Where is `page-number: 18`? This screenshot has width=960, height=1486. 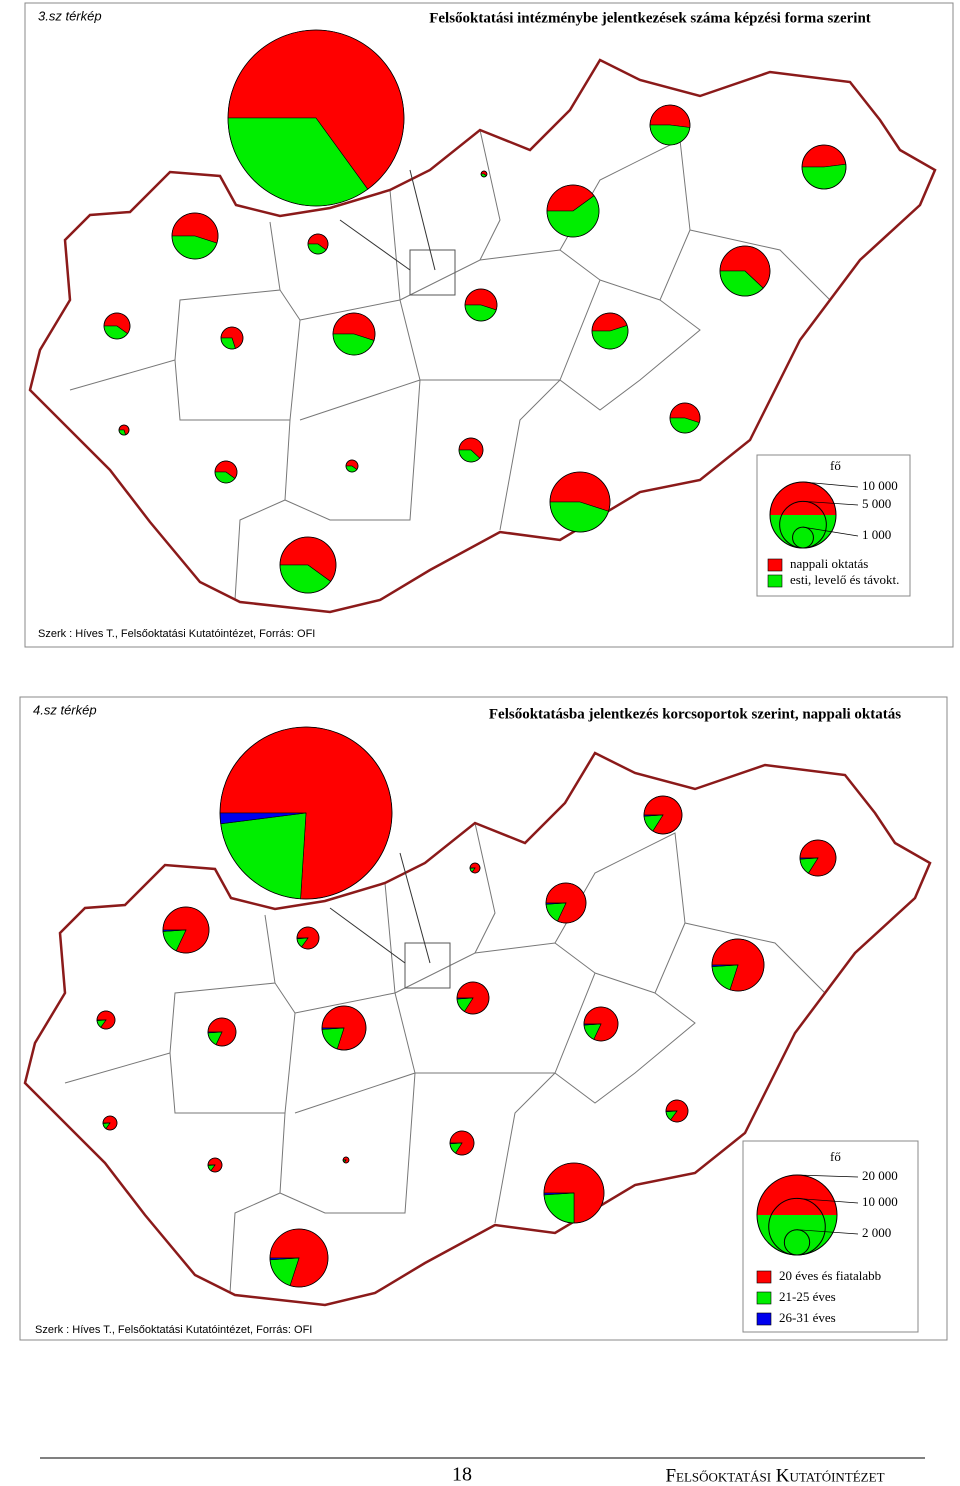 page-number: 18 is located at coordinates (462, 1475).